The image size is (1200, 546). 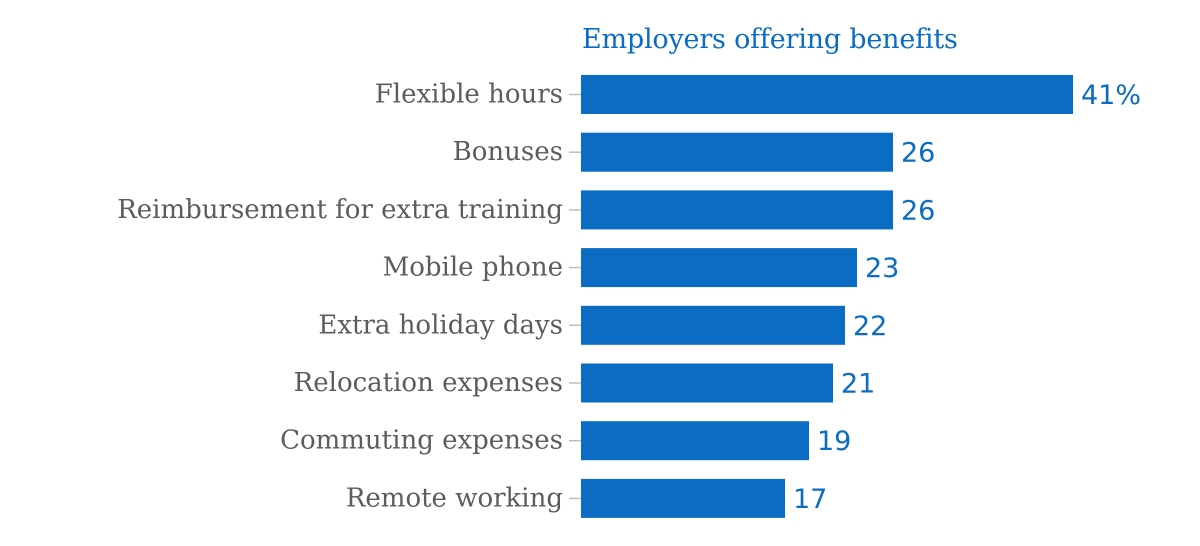 What do you see at coordinates (870, 326) in the screenshot?
I see `value-label: 22` at bounding box center [870, 326].